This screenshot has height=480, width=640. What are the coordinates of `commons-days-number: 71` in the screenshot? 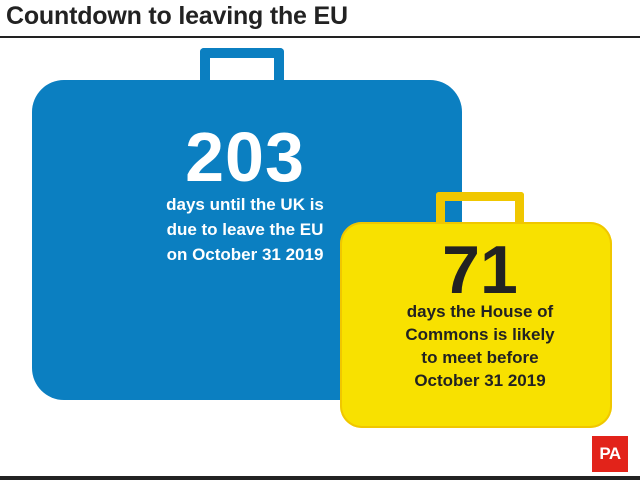 It's located at (480, 270).